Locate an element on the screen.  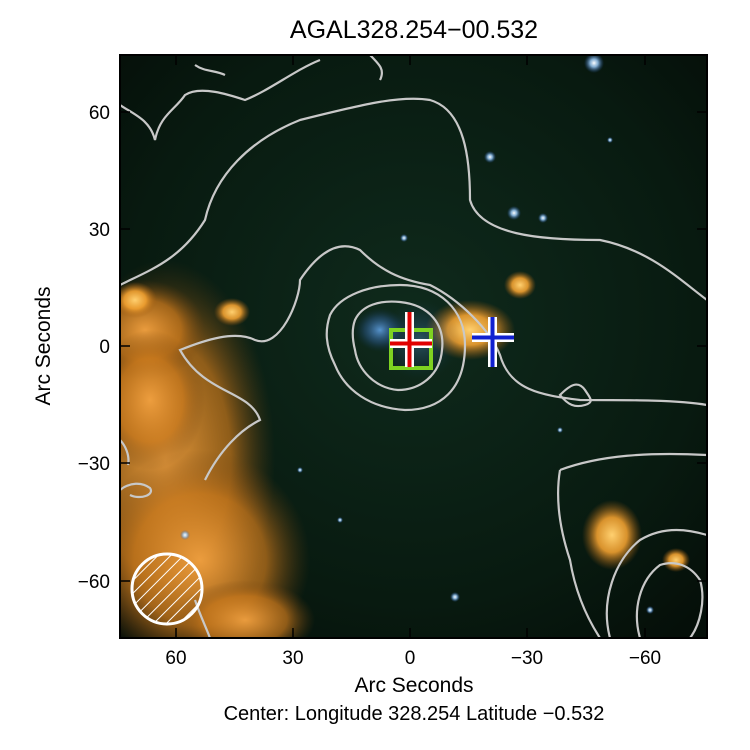
blue-cross-marker is located at coordinates (493, 342).